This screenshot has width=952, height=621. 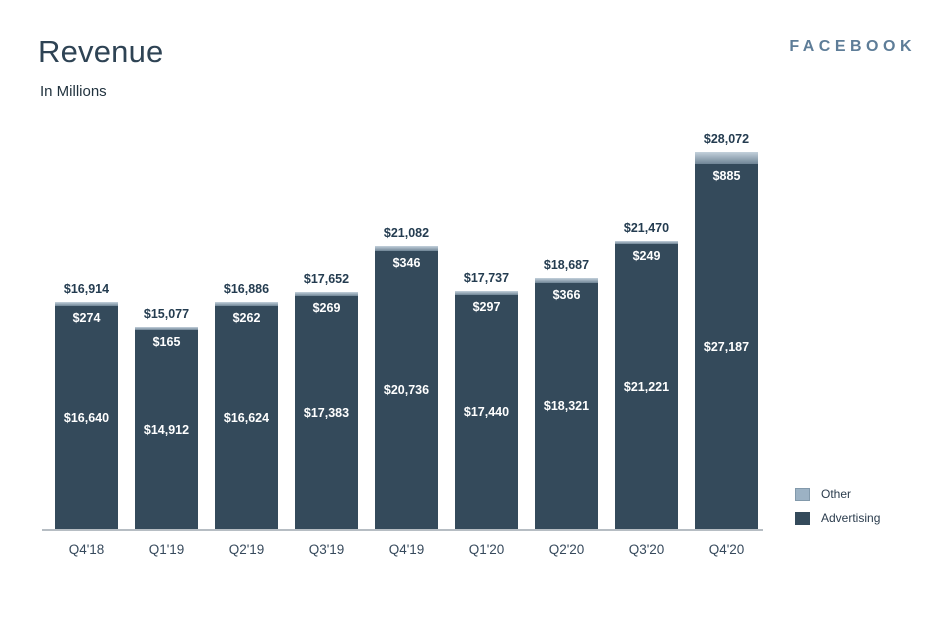 I want to click on category-label: Q4'20, so click(x=726, y=549).